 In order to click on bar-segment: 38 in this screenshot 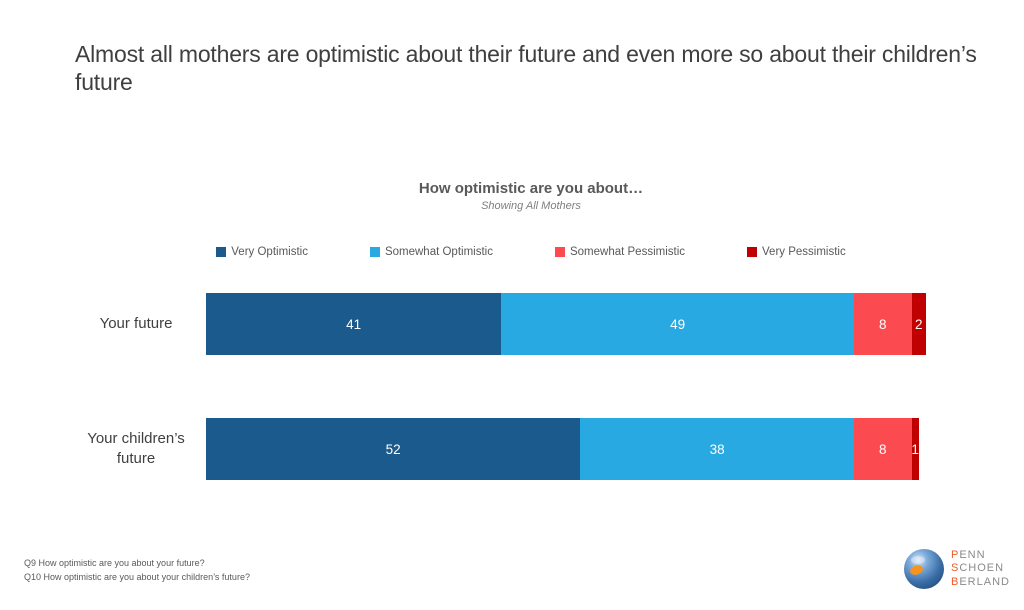, I will do `click(717, 449)`.